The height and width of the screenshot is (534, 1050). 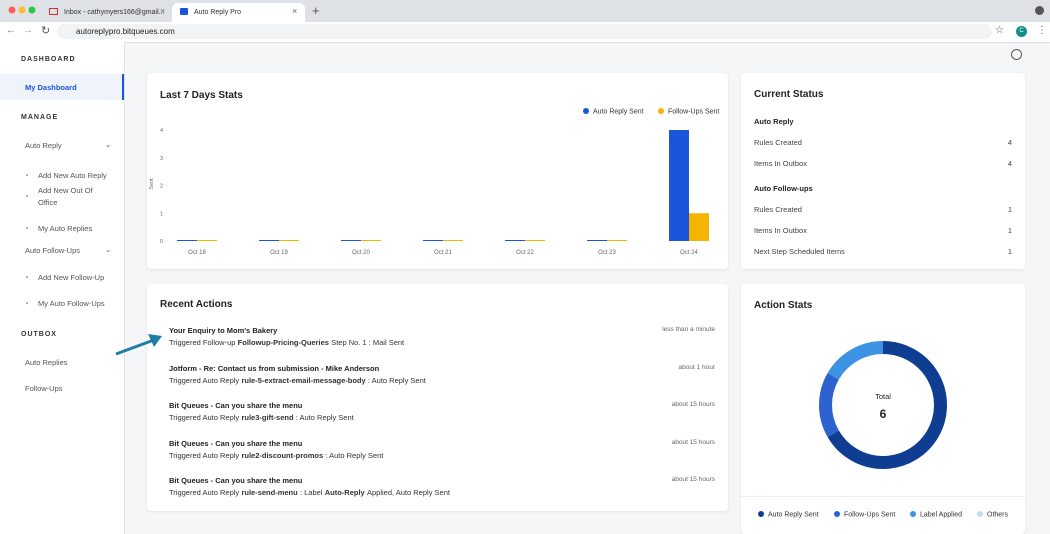 What do you see at coordinates (267, 417) in the screenshot?
I see `rule-name: rule3-gift-send` at bounding box center [267, 417].